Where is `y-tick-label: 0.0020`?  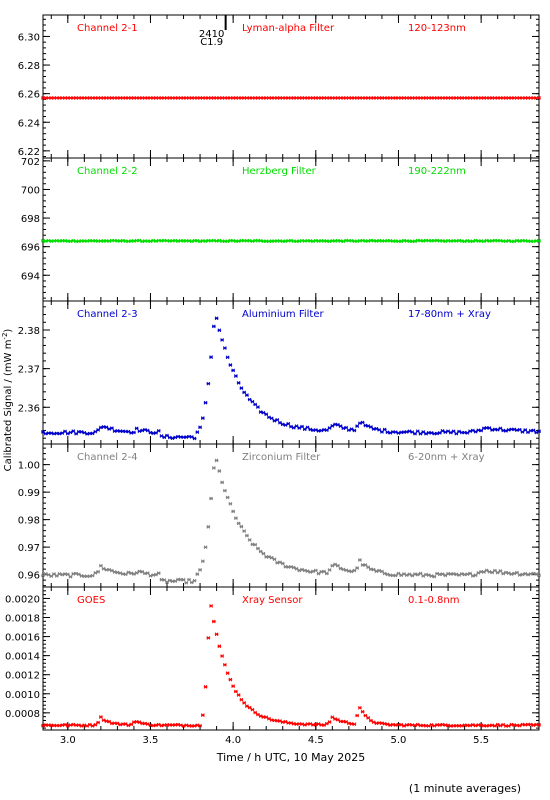
y-tick-label: 0.0020 is located at coordinates (22, 599).